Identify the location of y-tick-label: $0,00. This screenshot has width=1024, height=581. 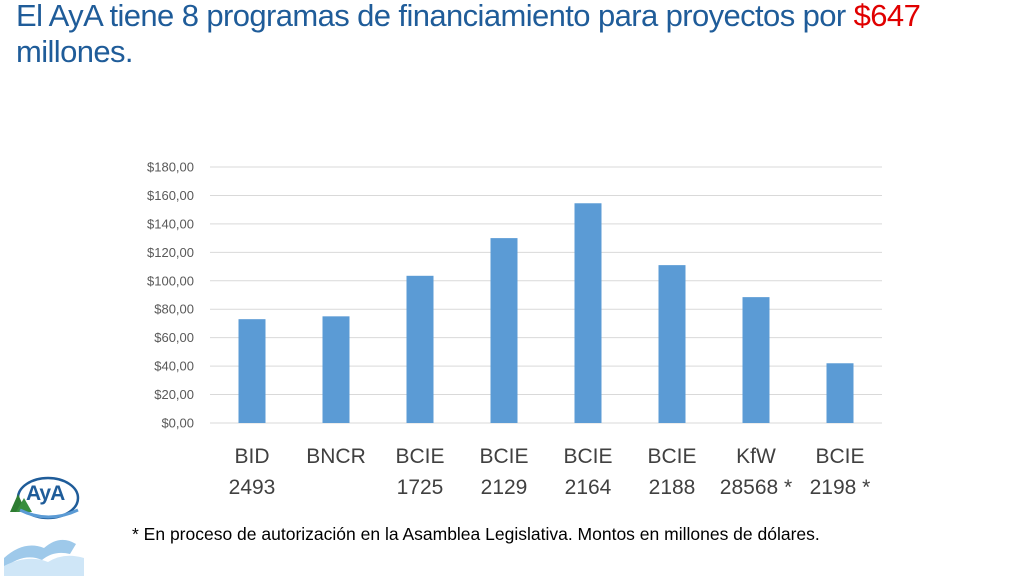
(177, 423).